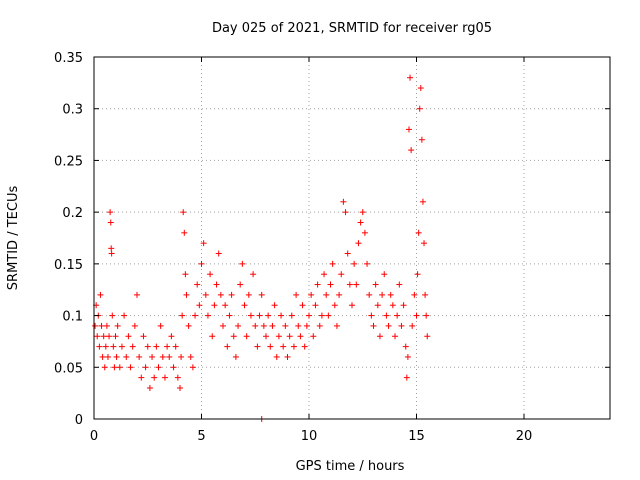  I want to click on x-tick-label: 10, so click(309, 436).